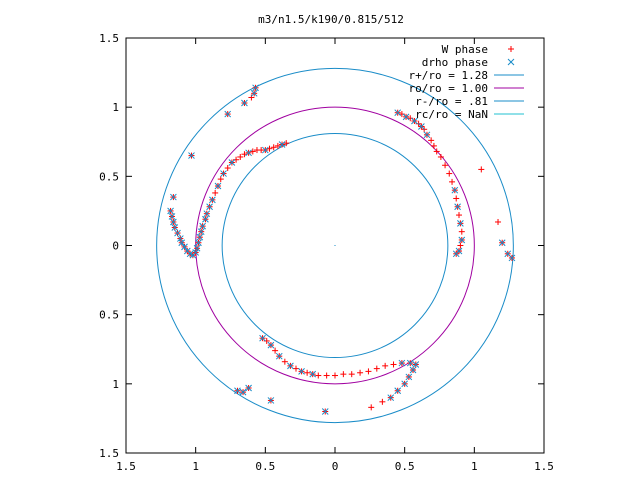 This screenshot has width=640, height=480. Describe the element at coordinates (109, 38) in the screenshot. I see `y-tick-label: 1.5` at that location.